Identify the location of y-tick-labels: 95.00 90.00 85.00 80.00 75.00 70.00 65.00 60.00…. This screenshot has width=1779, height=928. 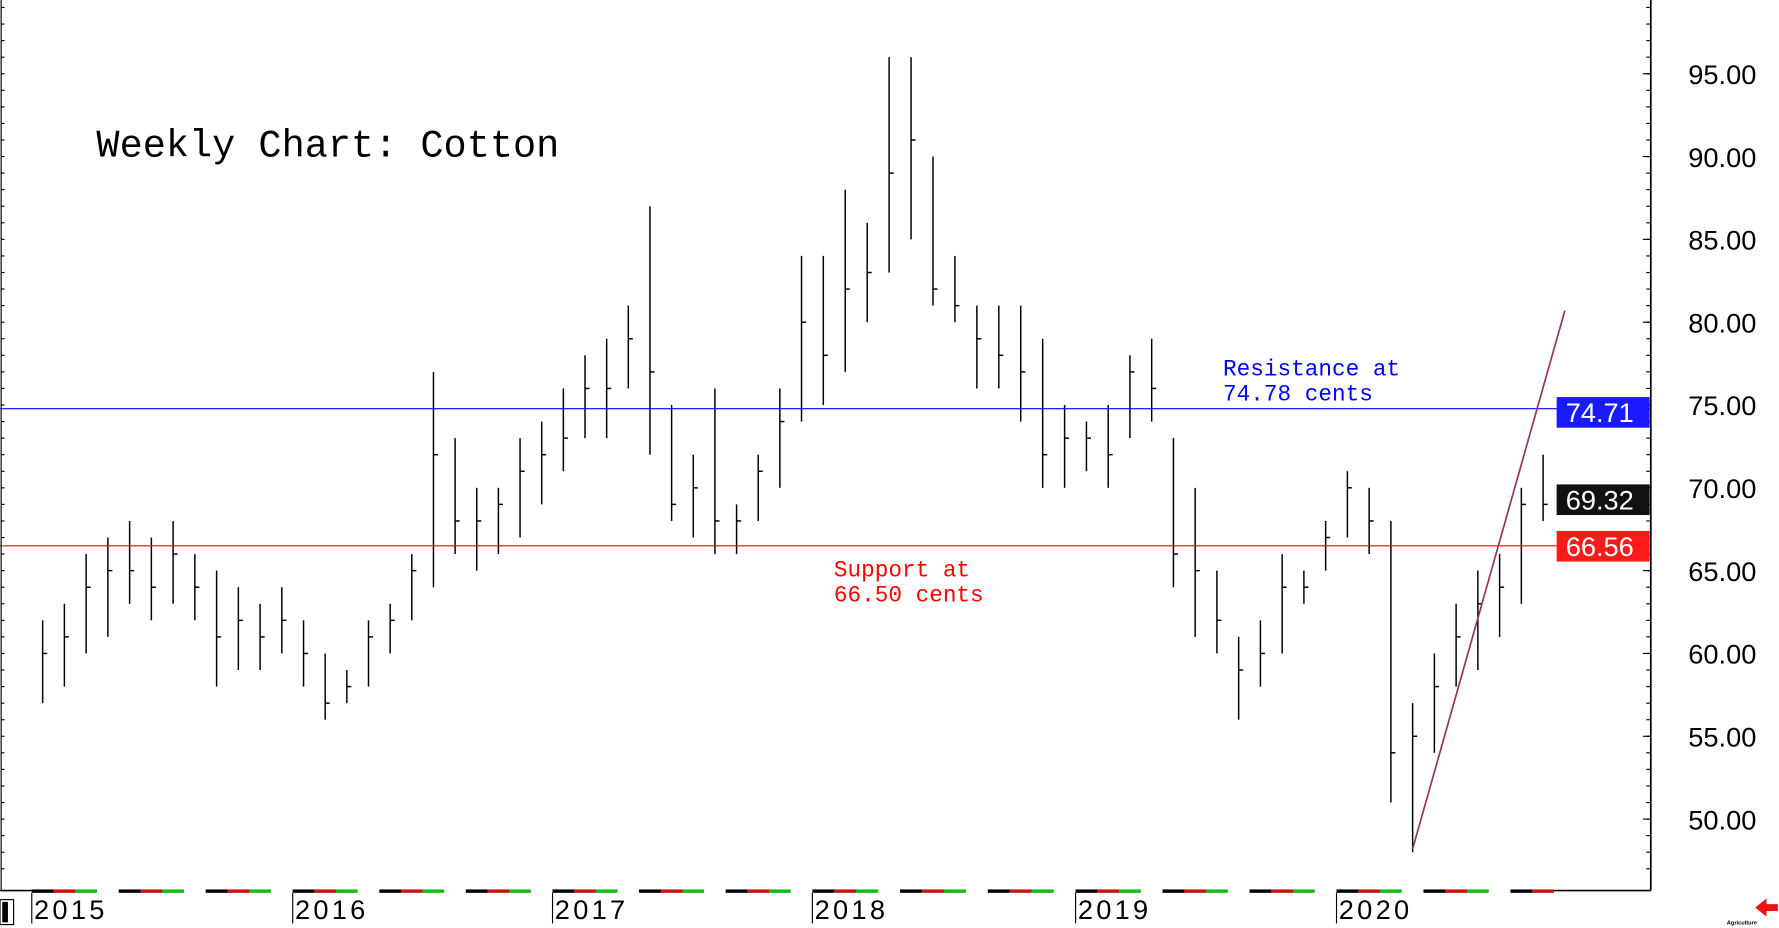
(1699, 447).